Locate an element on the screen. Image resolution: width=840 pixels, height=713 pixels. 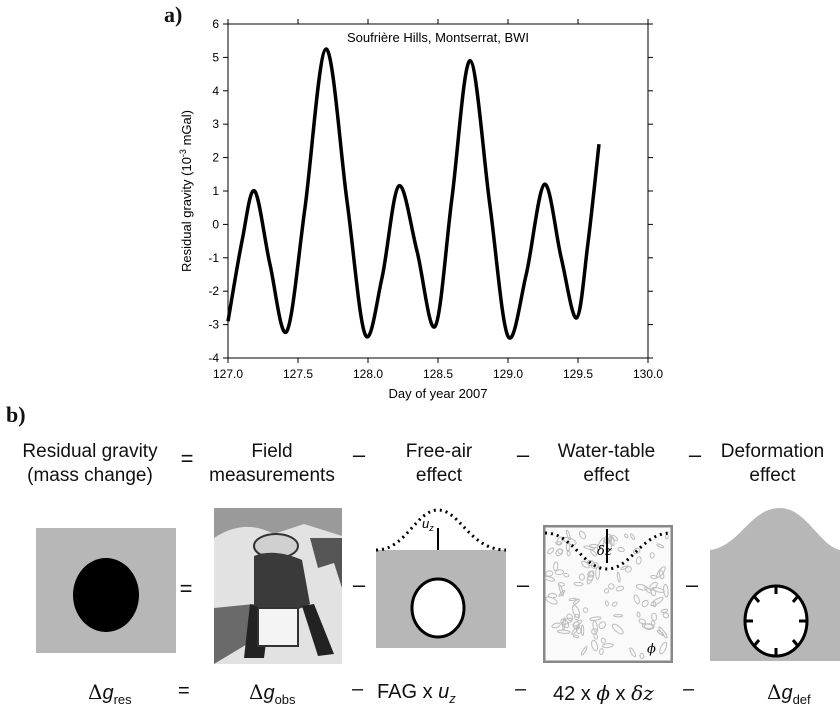
y-tick-label: -3 is located at coordinates (213, 325).